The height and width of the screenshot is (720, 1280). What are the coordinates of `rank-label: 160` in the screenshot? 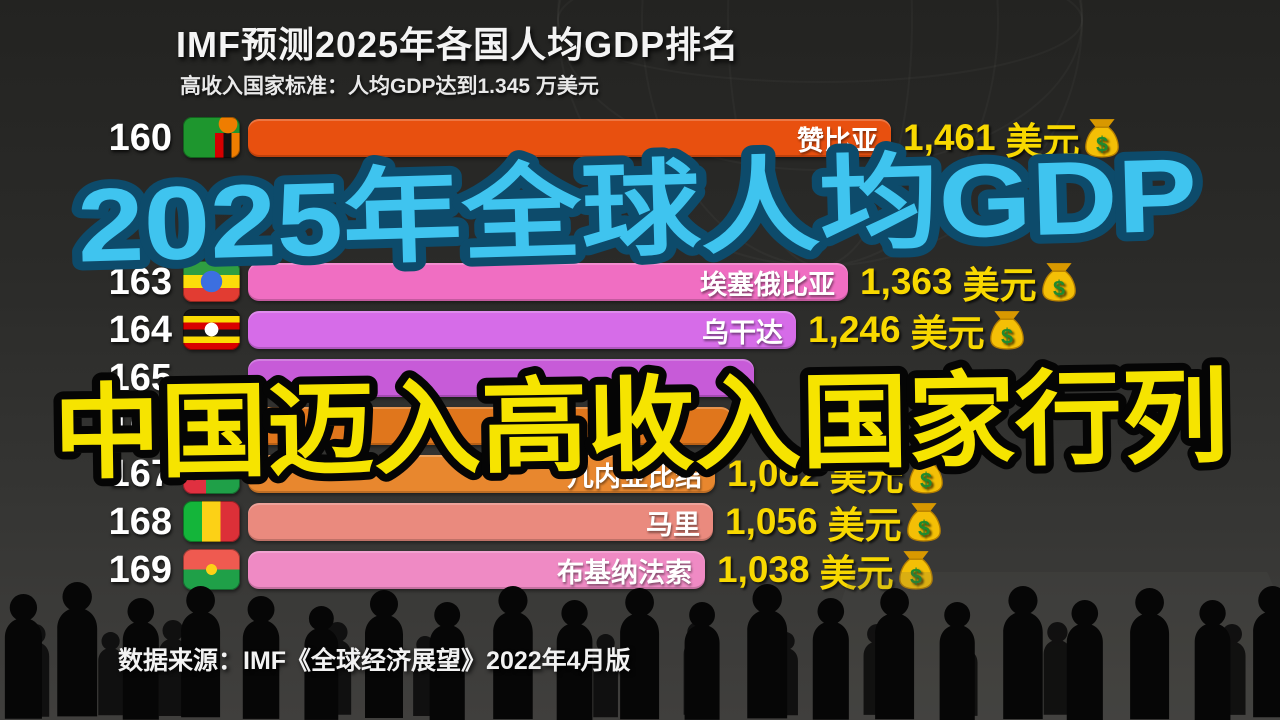 It's located at (140, 138).